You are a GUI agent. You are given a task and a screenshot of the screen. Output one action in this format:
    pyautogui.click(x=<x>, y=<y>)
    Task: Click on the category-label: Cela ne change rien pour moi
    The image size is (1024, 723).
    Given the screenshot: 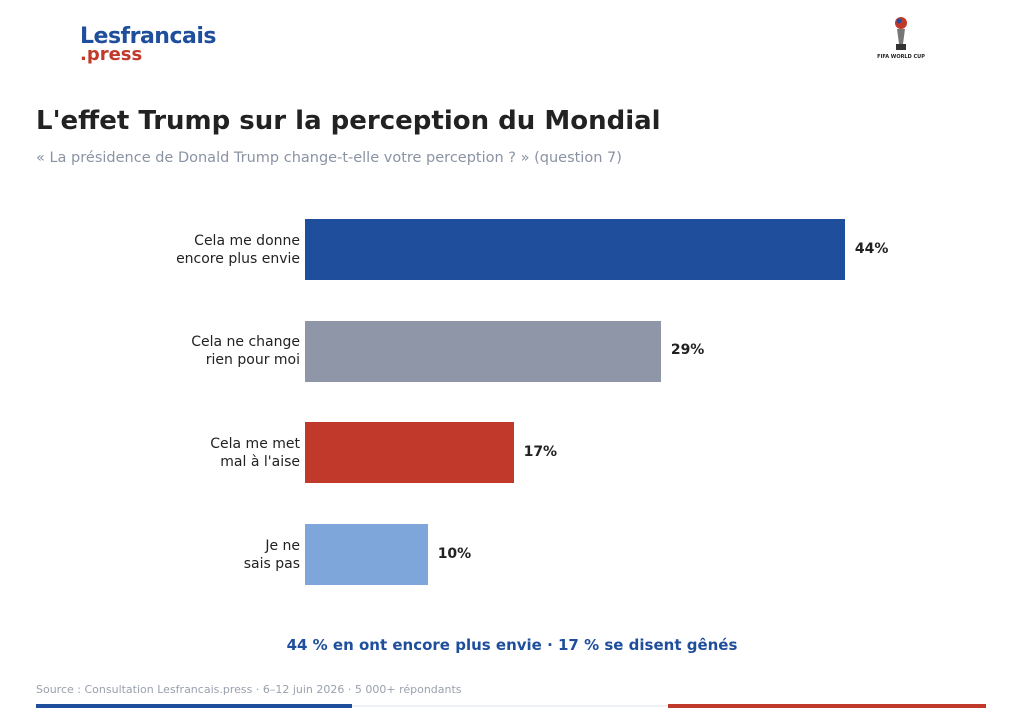 What is the action you would take?
    pyautogui.click(x=245, y=351)
    